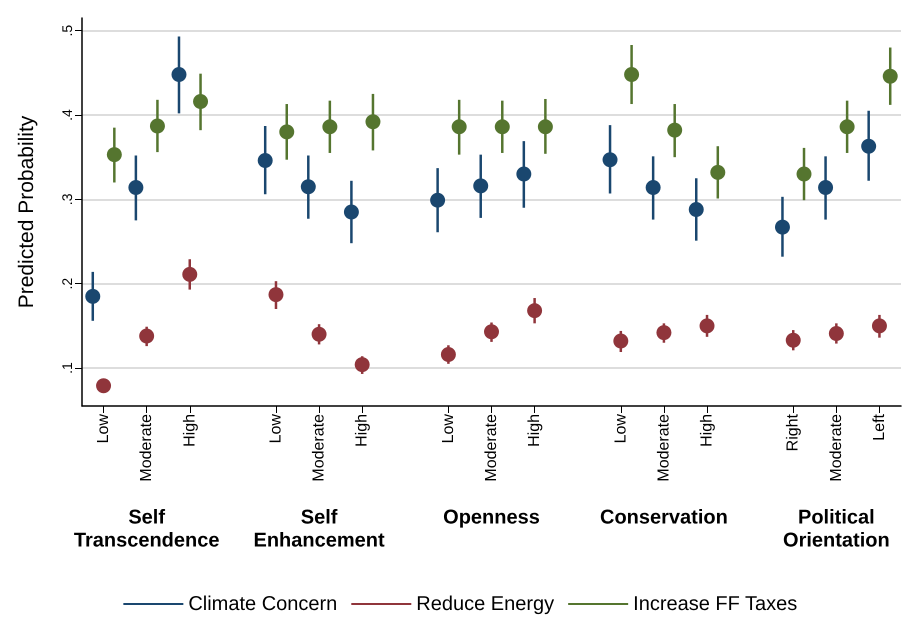 The height and width of the screenshot is (627, 921). What do you see at coordinates (67, 368) in the screenshot?
I see `y-tick-label: .1` at bounding box center [67, 368].